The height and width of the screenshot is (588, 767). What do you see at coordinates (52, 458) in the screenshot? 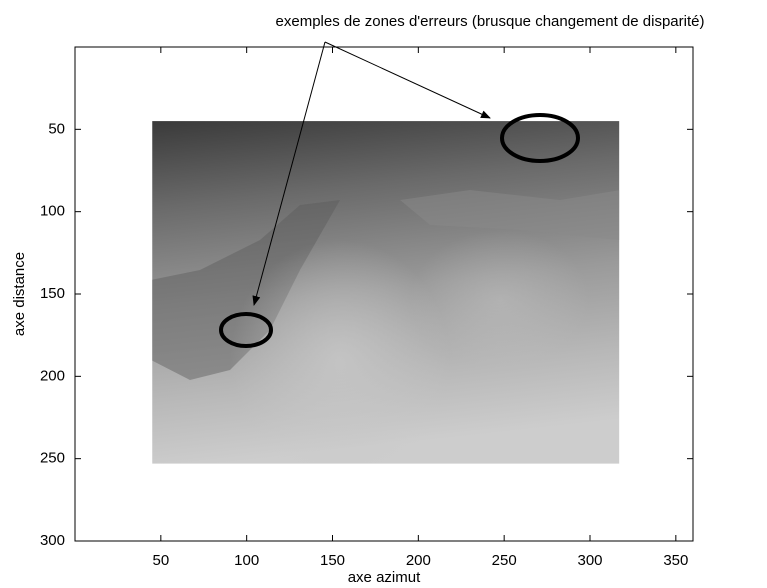
I see `y-tick-label: 250` at bounding box center [52, 458].